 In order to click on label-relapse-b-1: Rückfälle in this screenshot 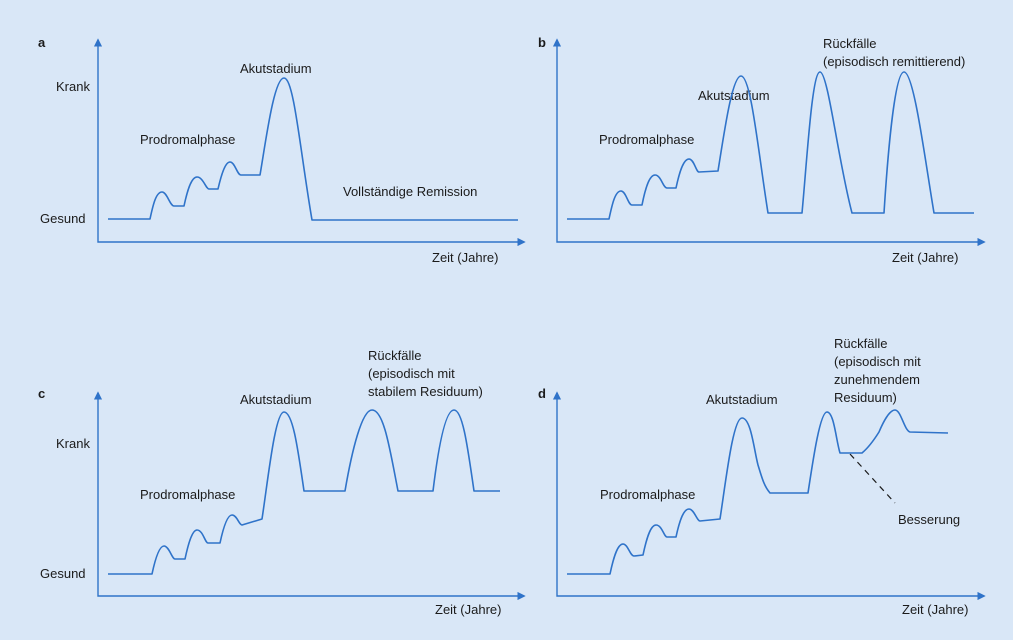, I will do `click(849, 43)`.